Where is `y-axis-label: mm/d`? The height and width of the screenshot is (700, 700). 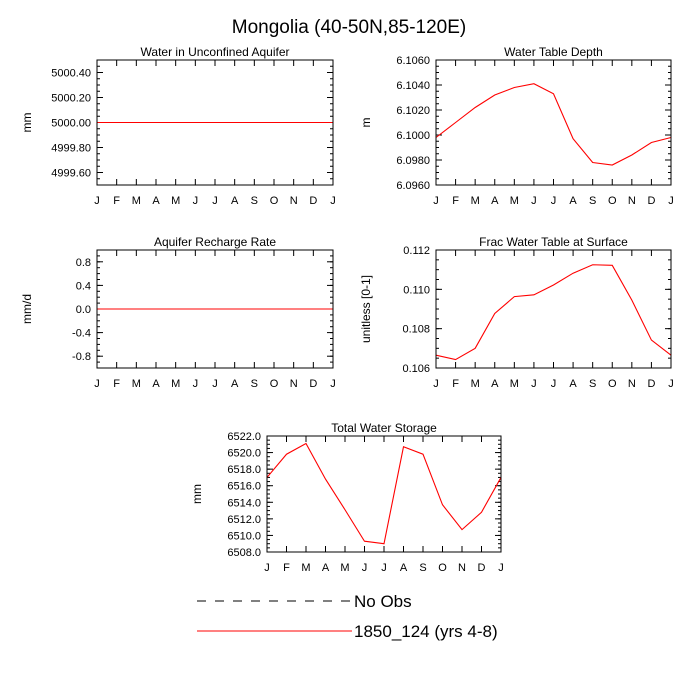
y-axis-label: mm/d is located at coordinates (27, 309).